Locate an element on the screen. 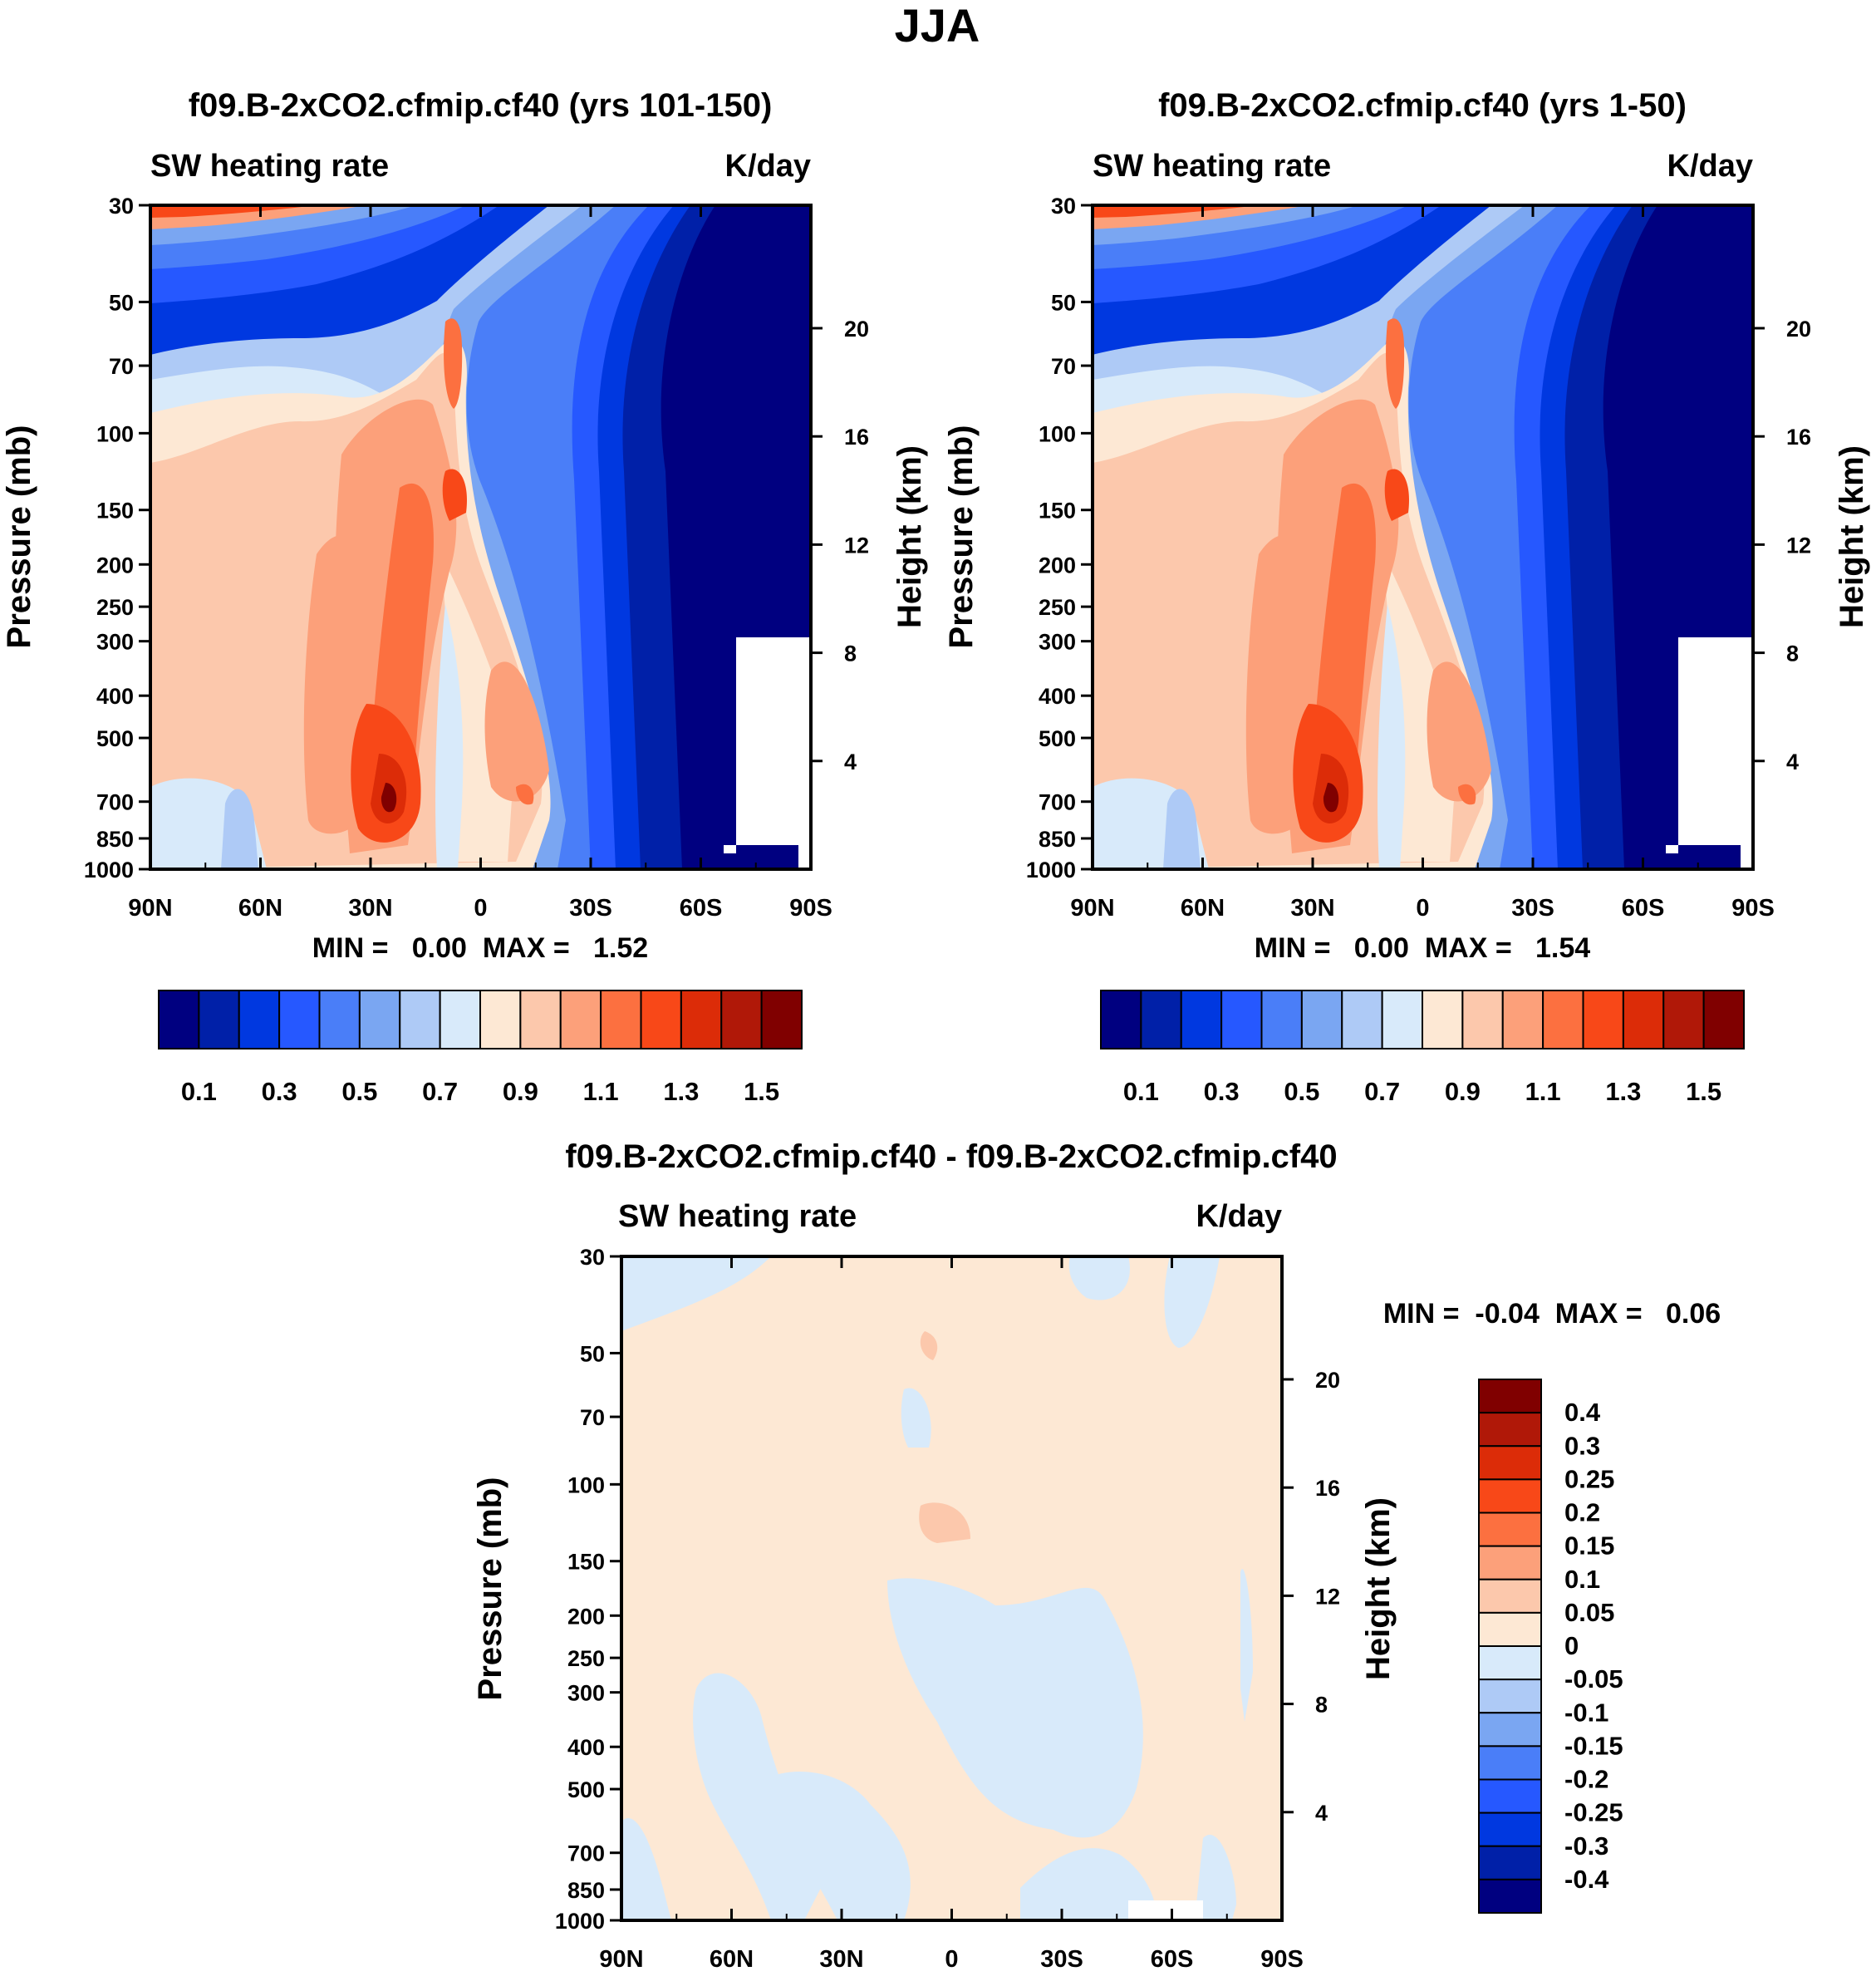 This screenshot has width=1876, height=1981. panel-c-axes-ytick-label: 300 is located at coordinates (586, 1693).